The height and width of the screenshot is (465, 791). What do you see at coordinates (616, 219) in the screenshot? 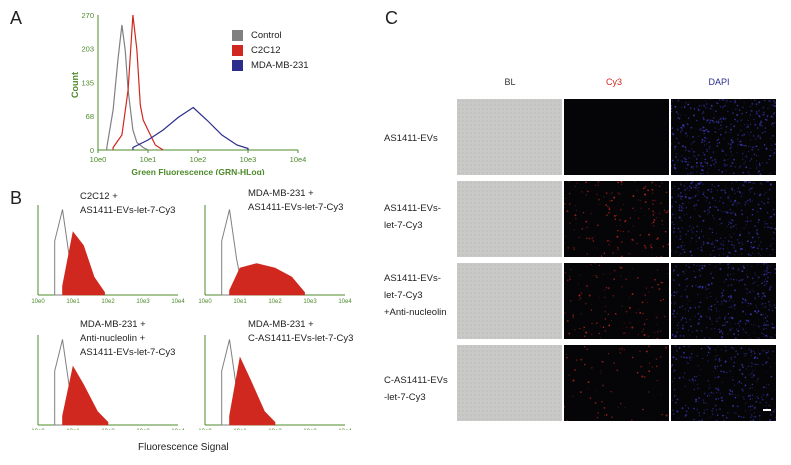
I see `micro-r2-cy3` at bounding box center [616, 219].